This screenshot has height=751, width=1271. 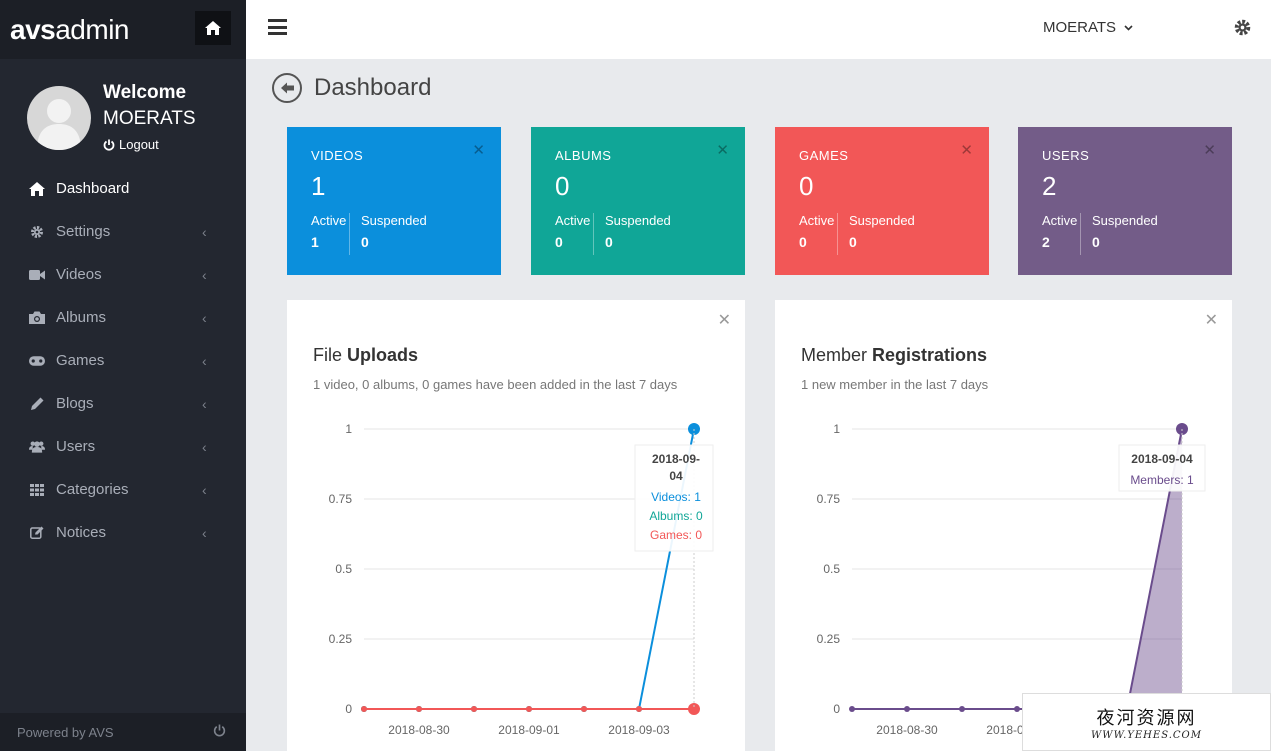 What do you see at coordinates (676, 535) in the screenshot?
I see `tooltip-games: Games: 0` at bounding box center [676, 535].